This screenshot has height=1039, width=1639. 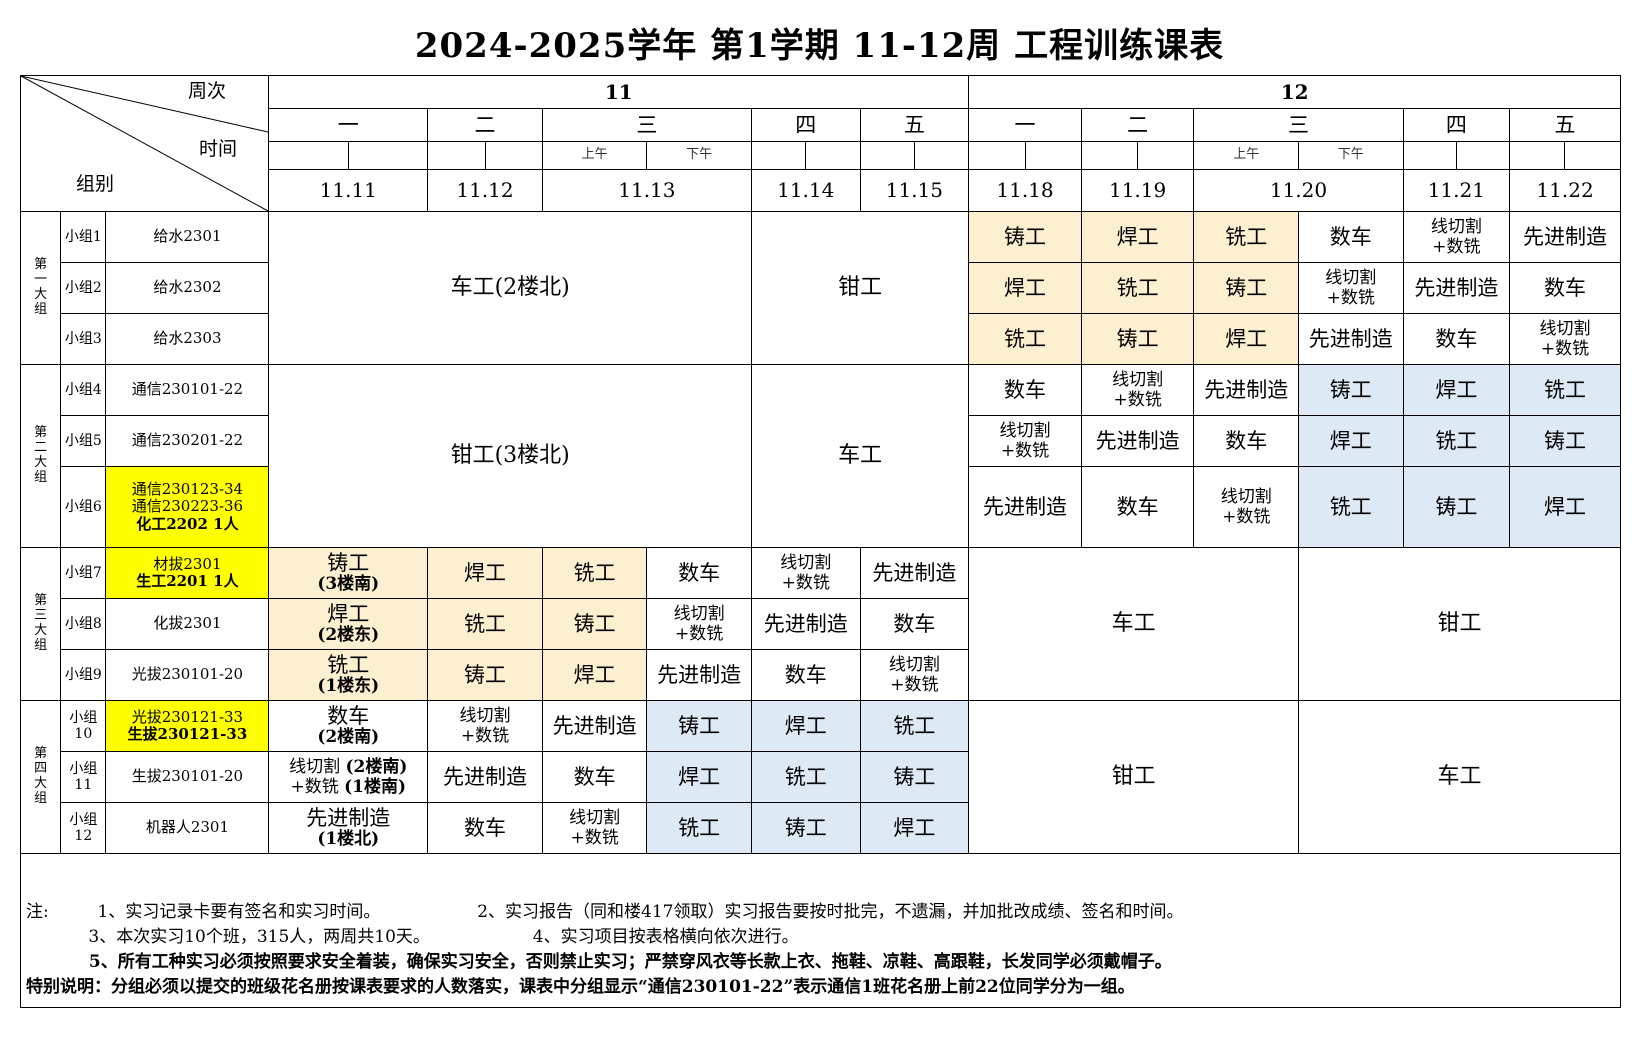 I want to click on subgroup-label: 小组2, so click(x=83, y=288).